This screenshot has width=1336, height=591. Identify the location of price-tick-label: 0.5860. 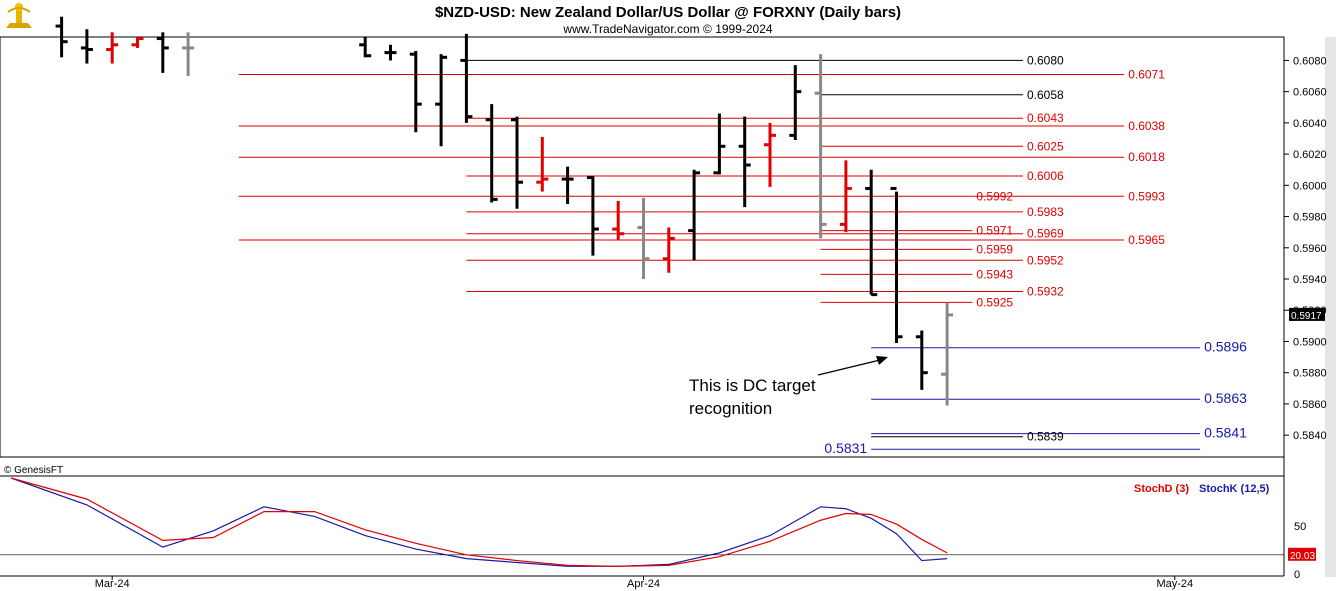
(1310, 405).